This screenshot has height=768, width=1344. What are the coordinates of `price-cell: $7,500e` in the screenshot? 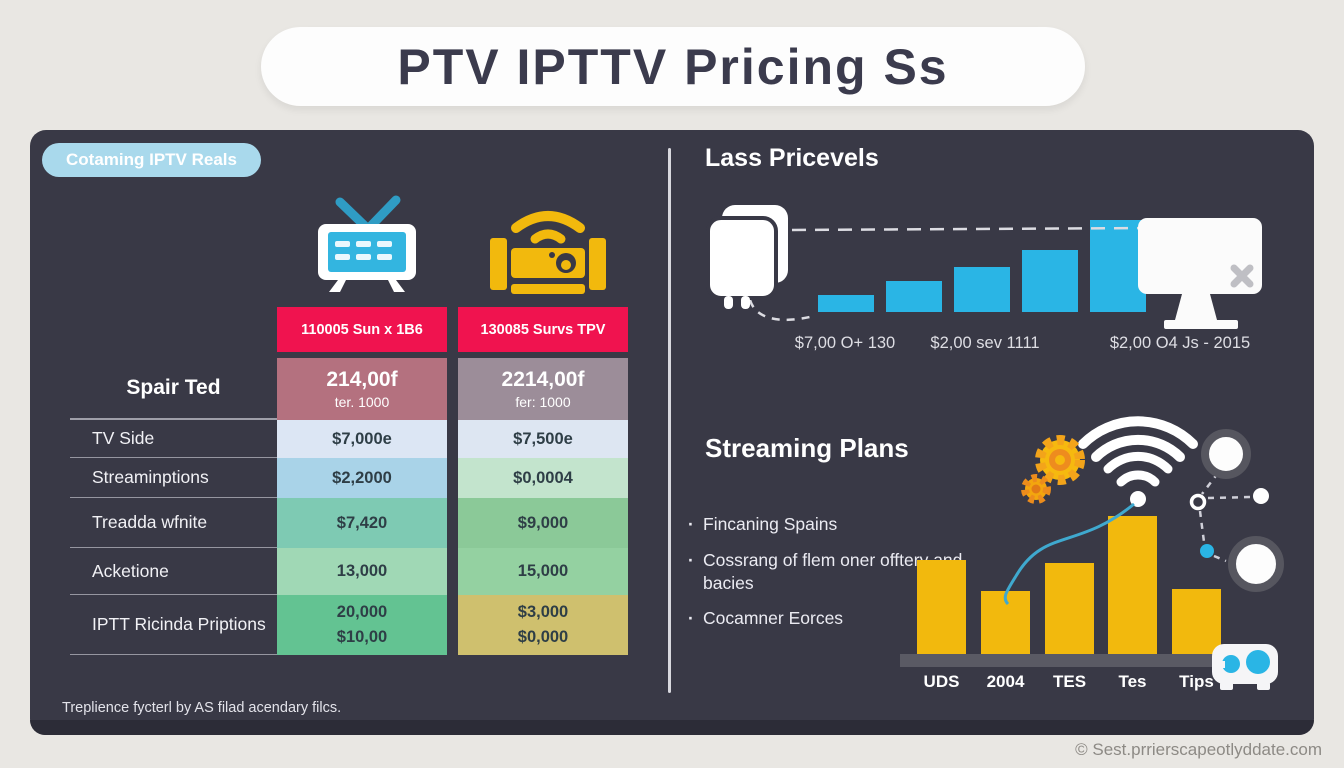 It's located at (543, 439).